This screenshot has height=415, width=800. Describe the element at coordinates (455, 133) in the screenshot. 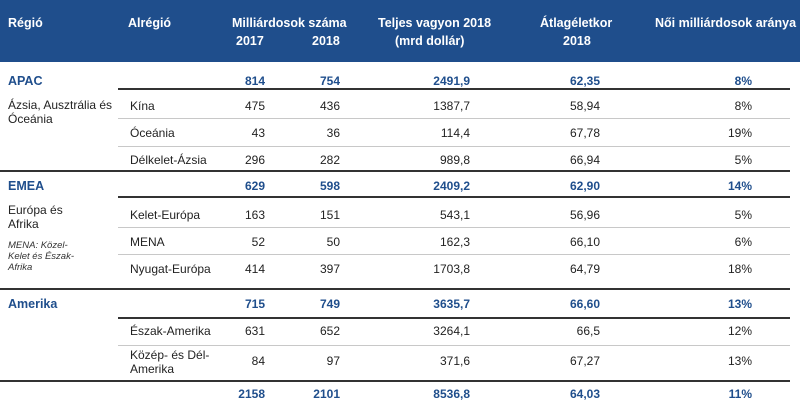

I see `subregion-row-wealth: 114,4` at that location.